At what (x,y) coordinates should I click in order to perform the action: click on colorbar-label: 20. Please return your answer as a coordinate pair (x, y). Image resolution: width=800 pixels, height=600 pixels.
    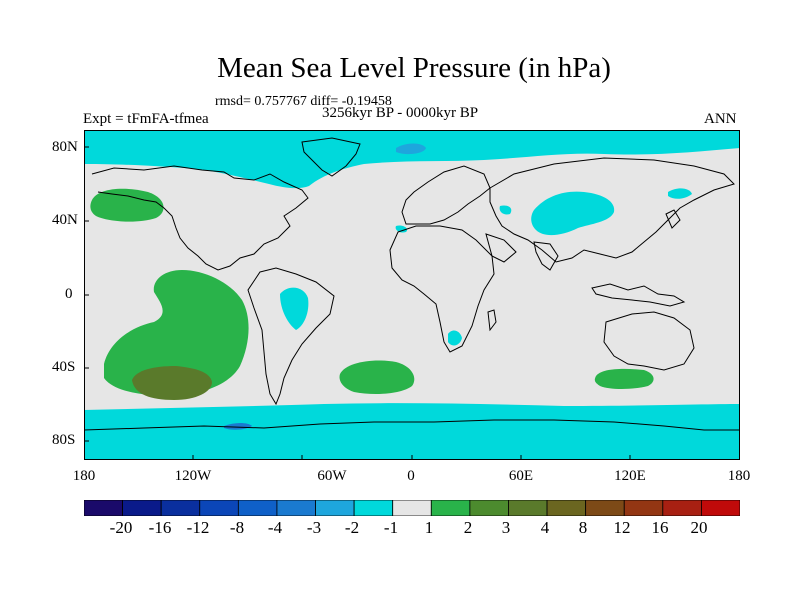
    Looking at the image, I should click on (699, 527).